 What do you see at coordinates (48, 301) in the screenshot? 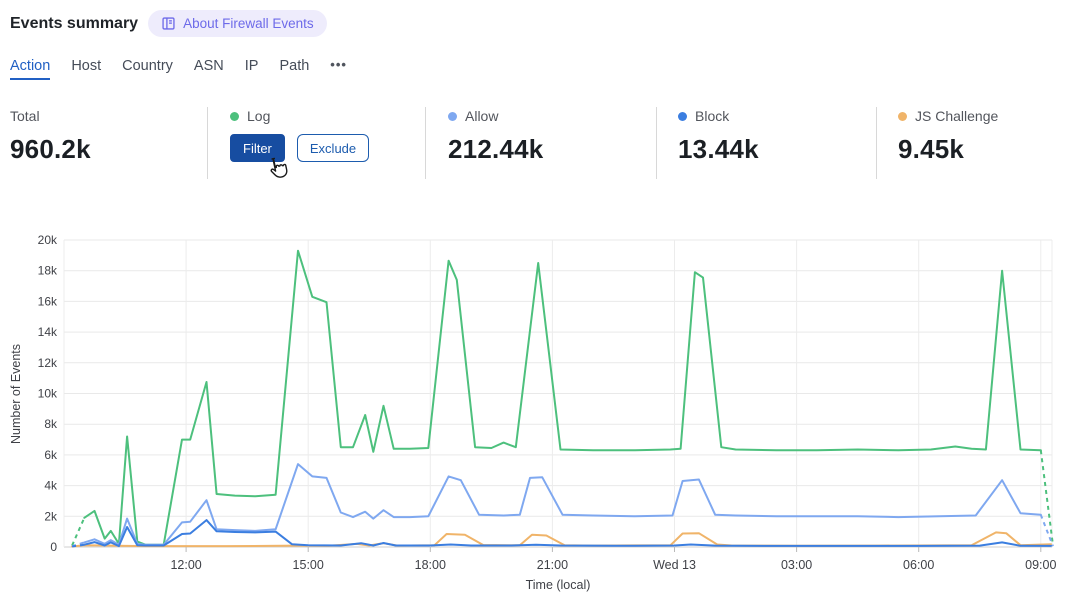
I see `y-tick-label: 16k` at bounding box center [48, 301].